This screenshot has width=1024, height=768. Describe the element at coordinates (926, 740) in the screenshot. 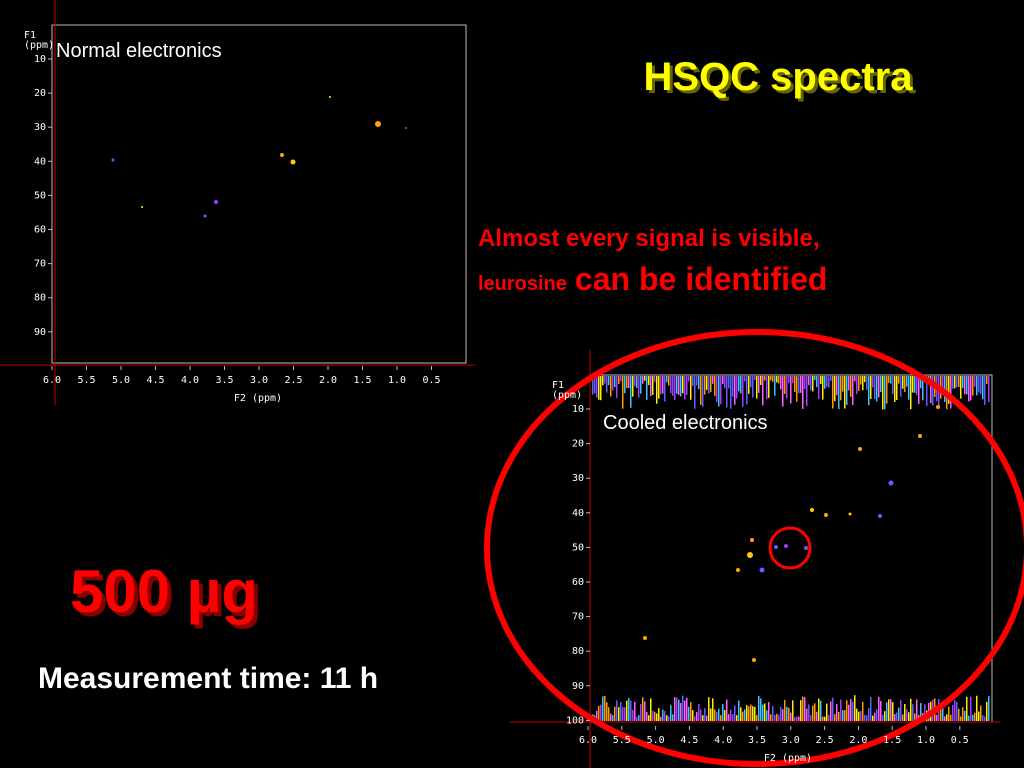

I see `x-tick-label: 1.0` at that location.